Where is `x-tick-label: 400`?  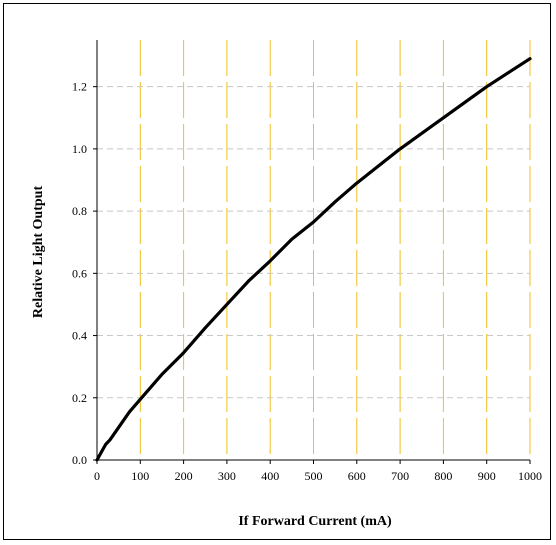
x-tick-label: 400 is located at coordinates (270, 476).